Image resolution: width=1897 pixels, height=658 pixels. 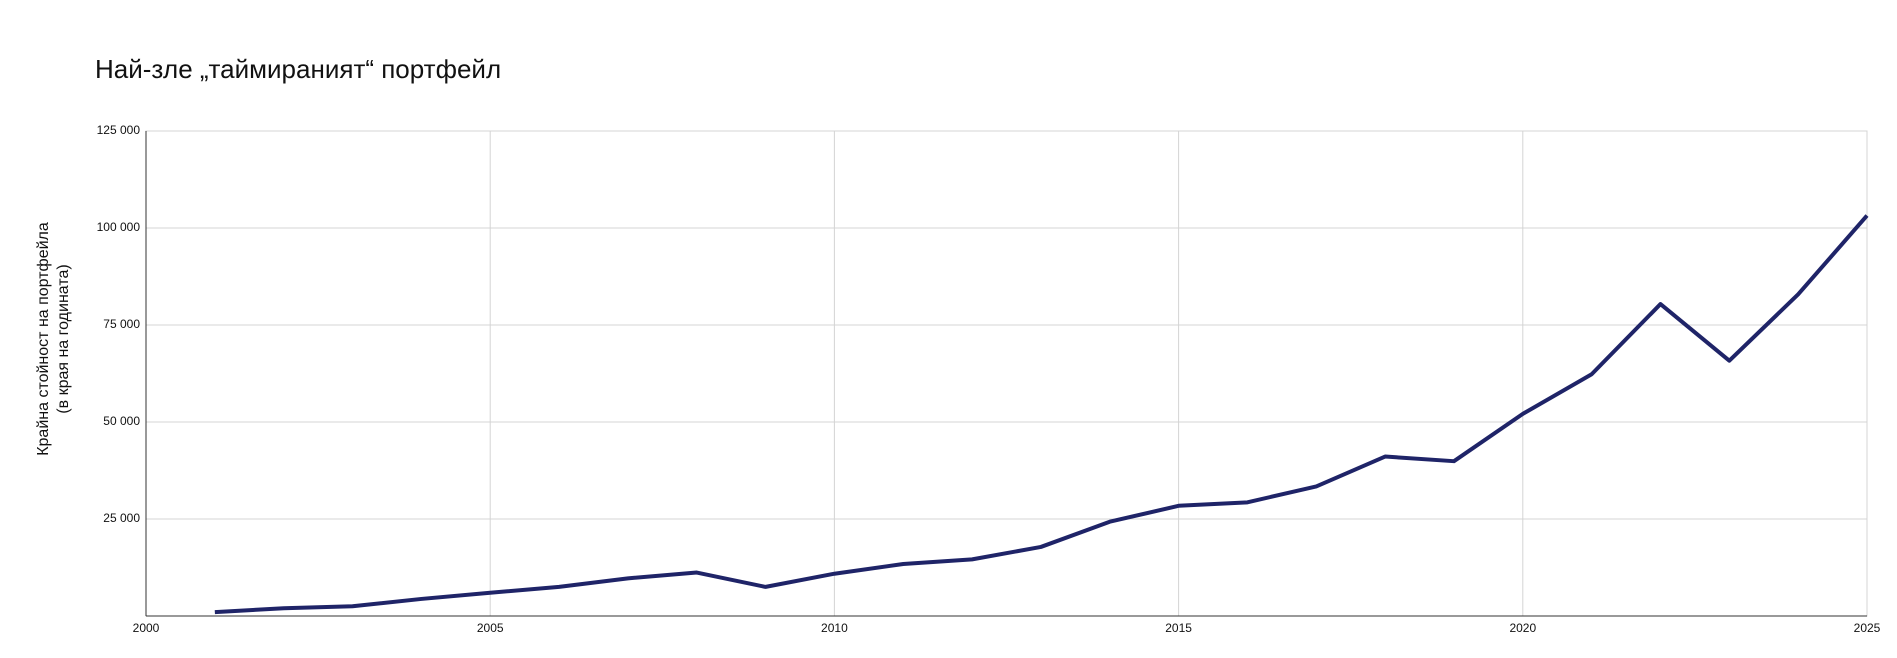 I want to click on y-axis-title: Крайна стойност на портфейла, so click(x=43, y=339).